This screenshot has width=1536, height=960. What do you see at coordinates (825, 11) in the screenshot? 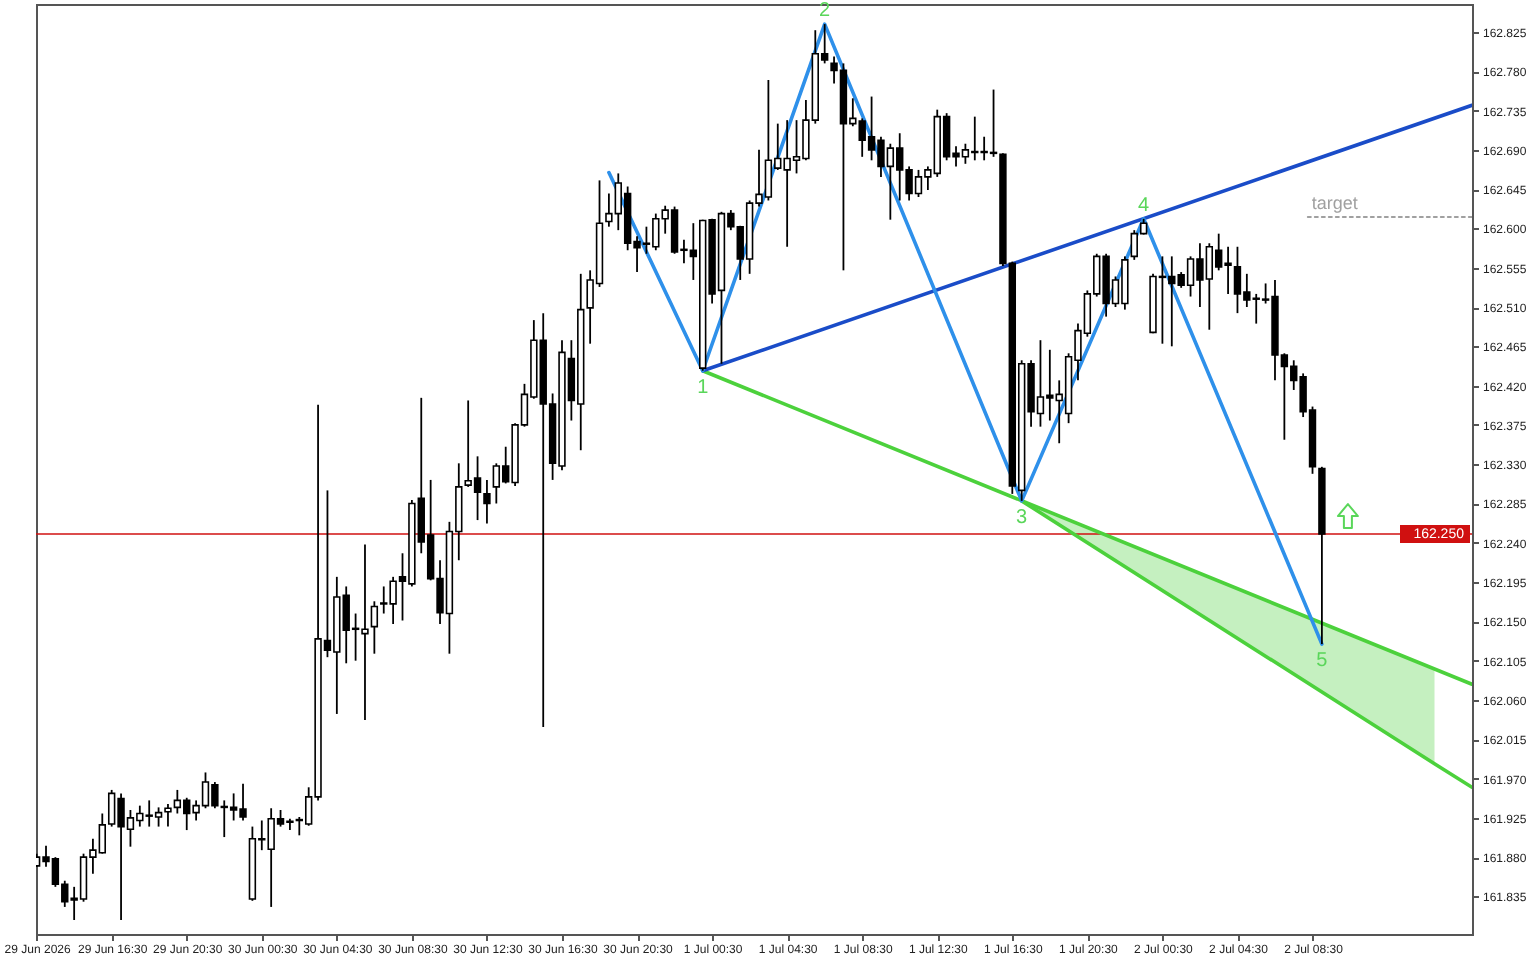
I see `annotation: 2` at bounding box center [825, 11].